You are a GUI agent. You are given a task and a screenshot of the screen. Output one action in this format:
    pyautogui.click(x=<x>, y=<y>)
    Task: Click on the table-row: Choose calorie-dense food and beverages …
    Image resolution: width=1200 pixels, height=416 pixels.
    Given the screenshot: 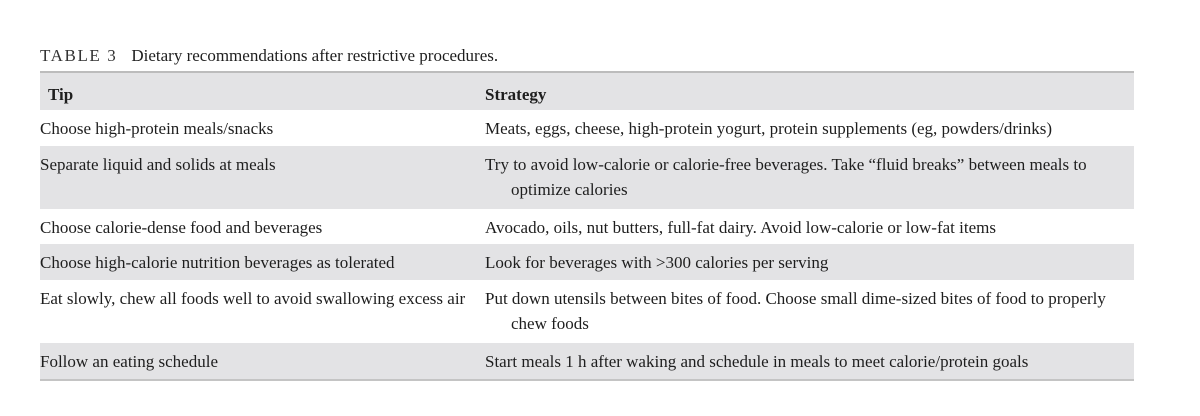 What is the action you would take?
    pyautogui.click(x=587, y=226)
    